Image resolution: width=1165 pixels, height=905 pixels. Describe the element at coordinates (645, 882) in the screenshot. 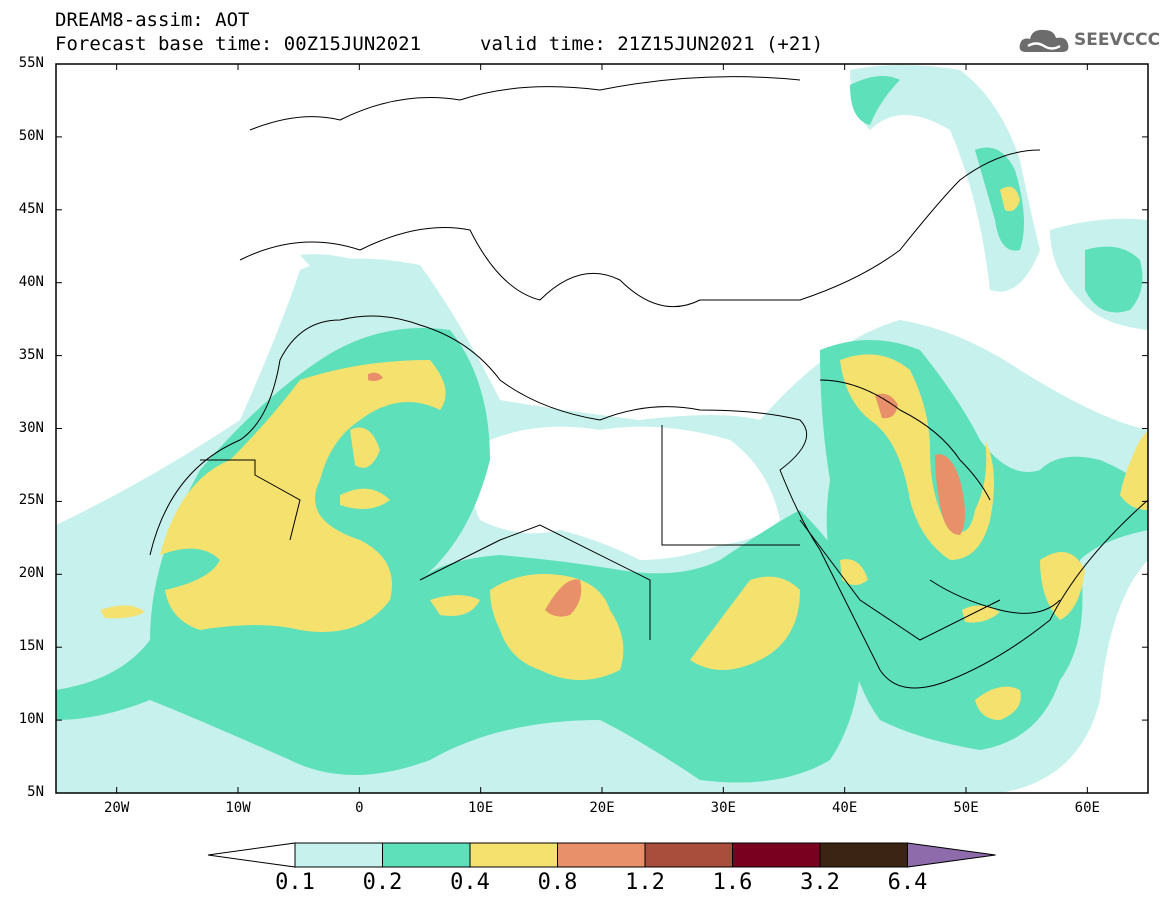

I see `colorbar-label: 1.2` at that location.